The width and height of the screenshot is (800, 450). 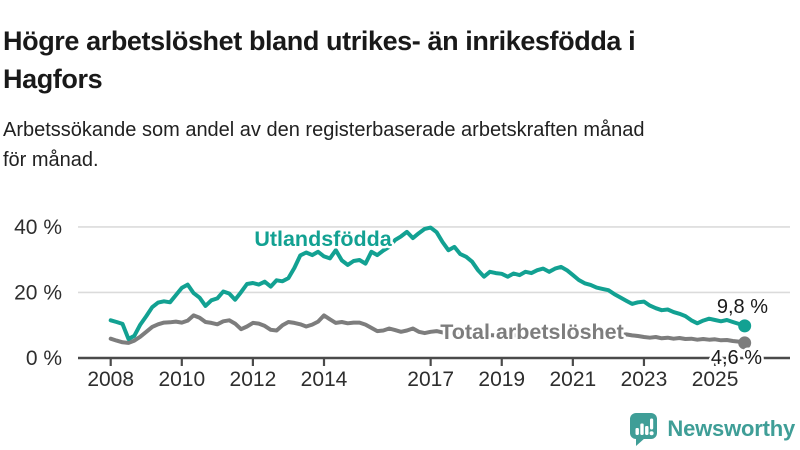 I want to click on newsworthy-logo-icon, so click(x=644, y=429).